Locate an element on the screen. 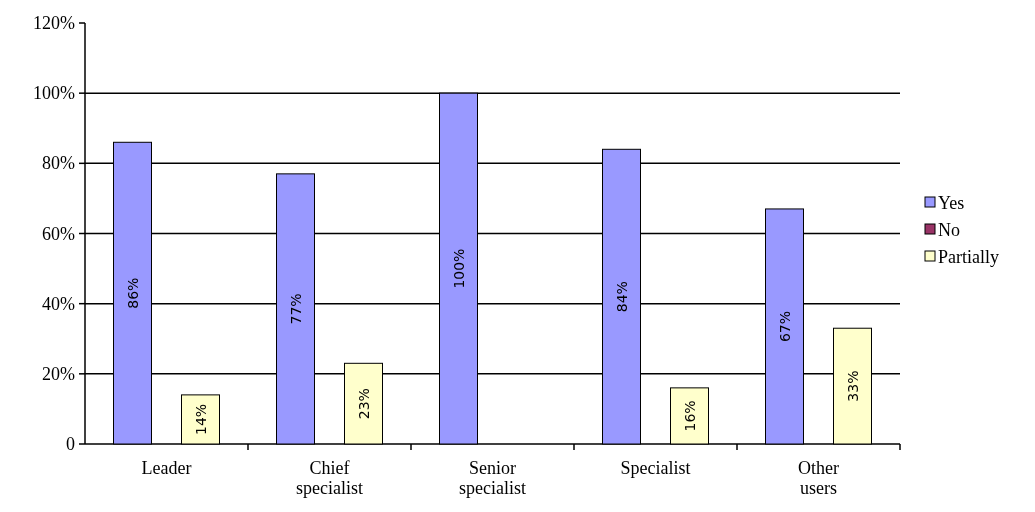 This screenshot has height=512, width=1035. data-label: 16% is located at coordinates (689, 416).